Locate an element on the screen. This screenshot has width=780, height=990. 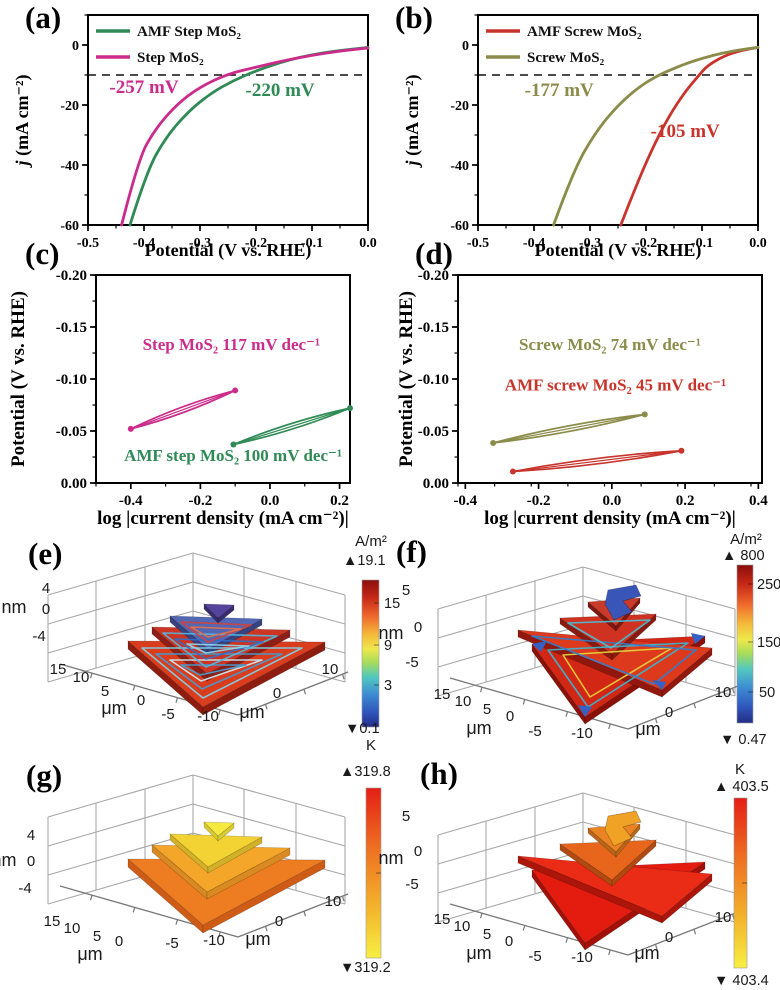
x-tick-label: -0.5 is located at coordinates (478, 243).